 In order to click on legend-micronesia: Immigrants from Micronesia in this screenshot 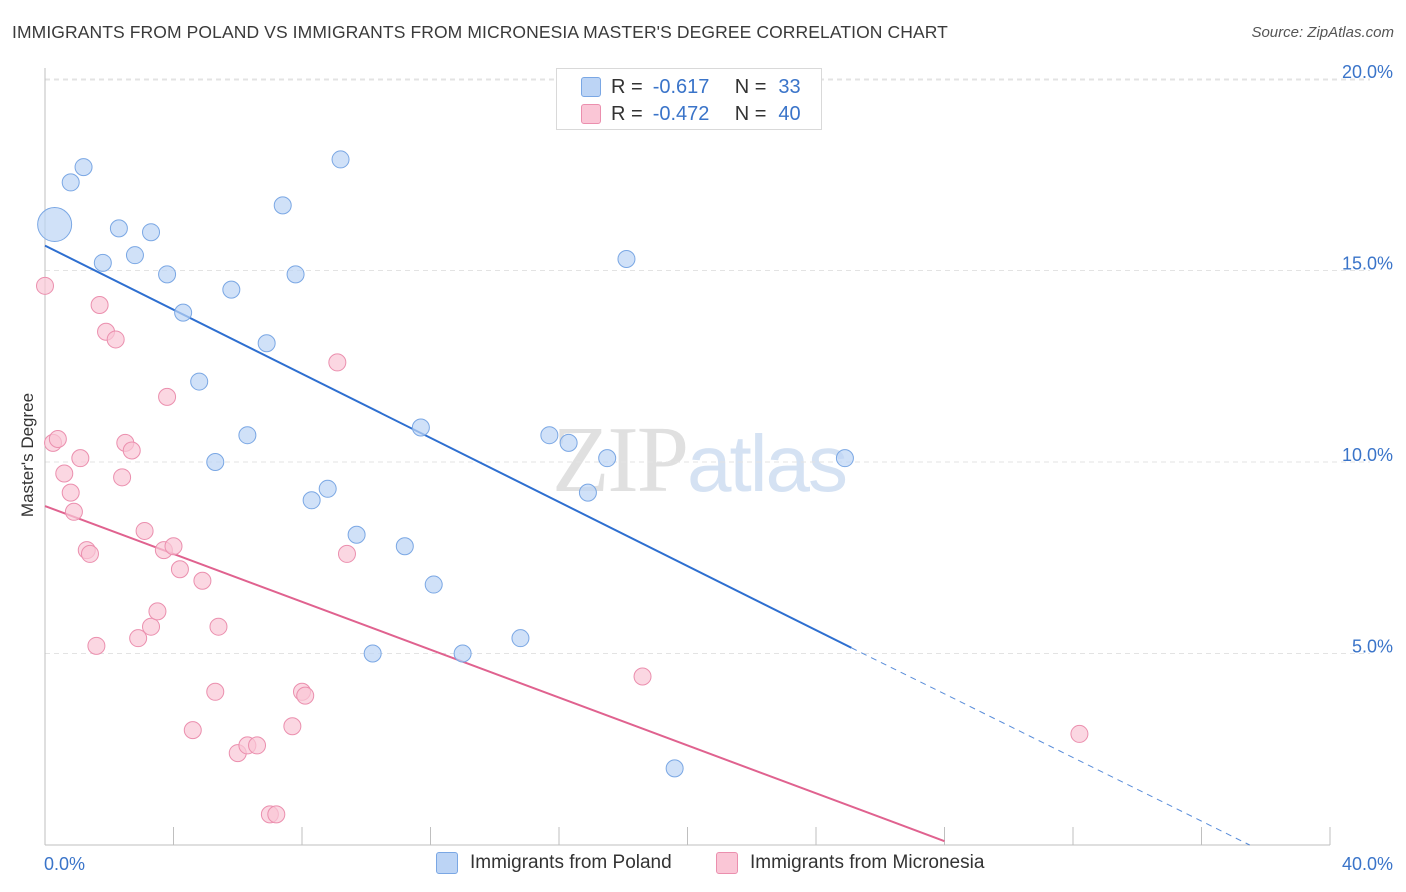, I will do `click(850, 863)`.